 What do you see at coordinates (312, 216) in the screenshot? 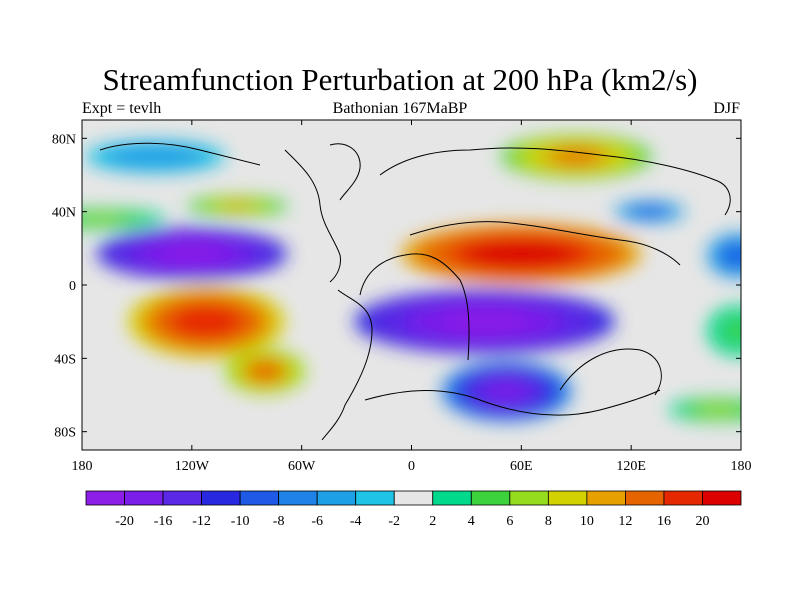
I see `north-america-coast` at bounding box center [312, 216].